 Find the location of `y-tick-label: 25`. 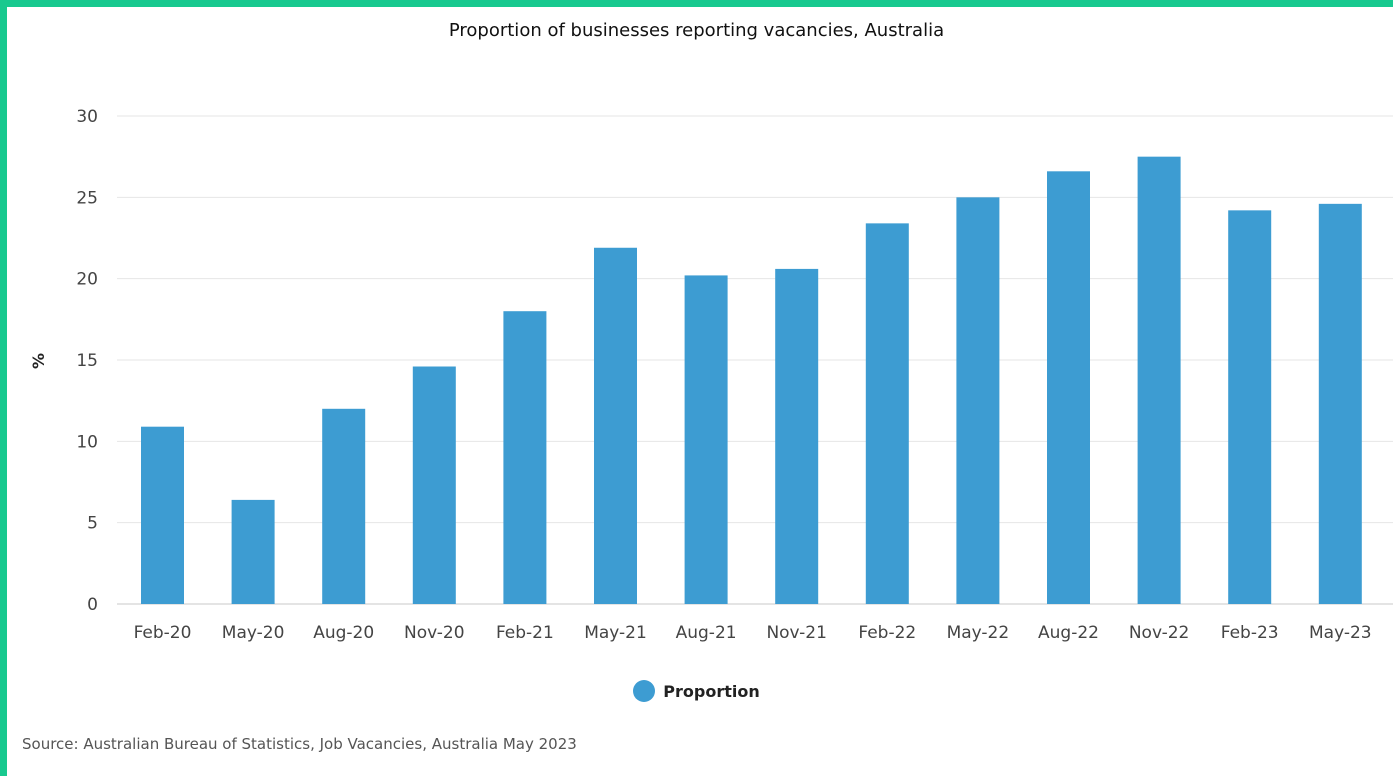

y-tick-label: 25 is located at coordinates (87, 198).